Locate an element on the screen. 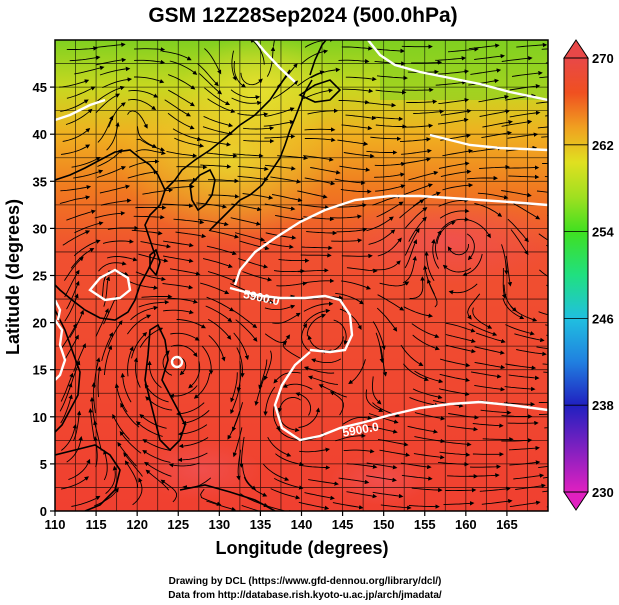 The height and width of the screenshot is (605, 619). y-tick-label: 10 is located at coordinates (40, 417).